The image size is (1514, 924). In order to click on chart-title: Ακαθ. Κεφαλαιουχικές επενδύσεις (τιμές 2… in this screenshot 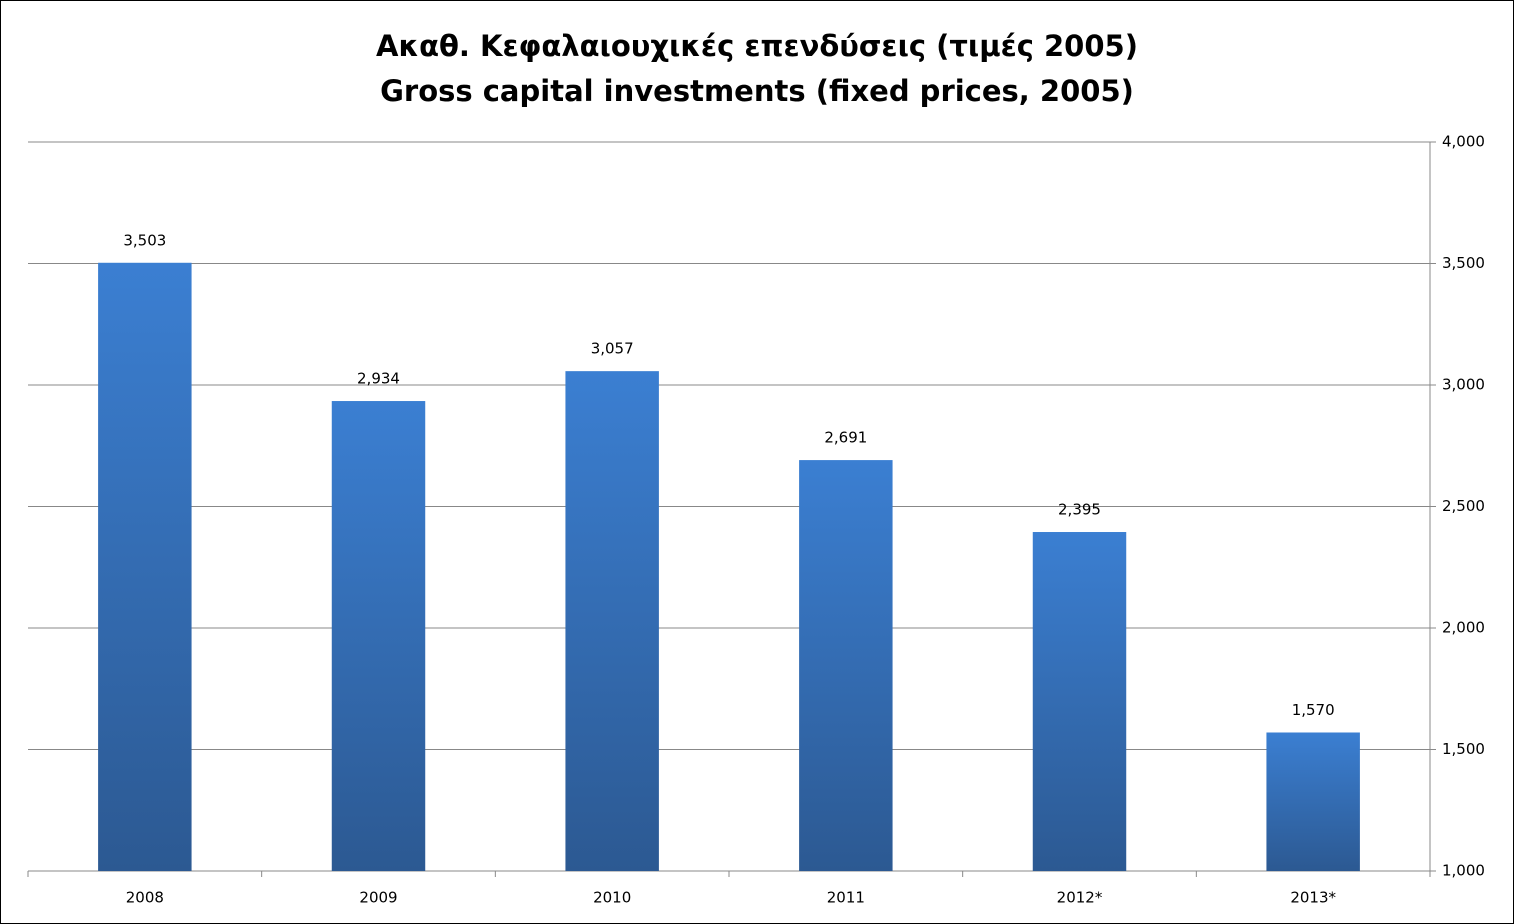, I will do `click(757, 46)`.